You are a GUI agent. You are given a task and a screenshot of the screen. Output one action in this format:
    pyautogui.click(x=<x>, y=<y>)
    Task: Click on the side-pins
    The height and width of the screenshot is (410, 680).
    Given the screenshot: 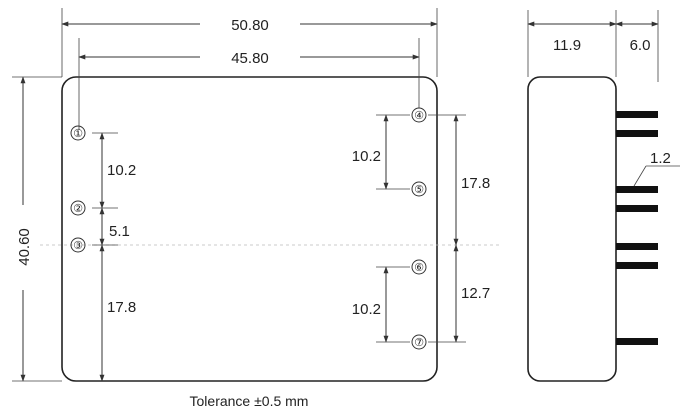 What is the action you would take?
    pyautogui.click(x=637, y=228)
    